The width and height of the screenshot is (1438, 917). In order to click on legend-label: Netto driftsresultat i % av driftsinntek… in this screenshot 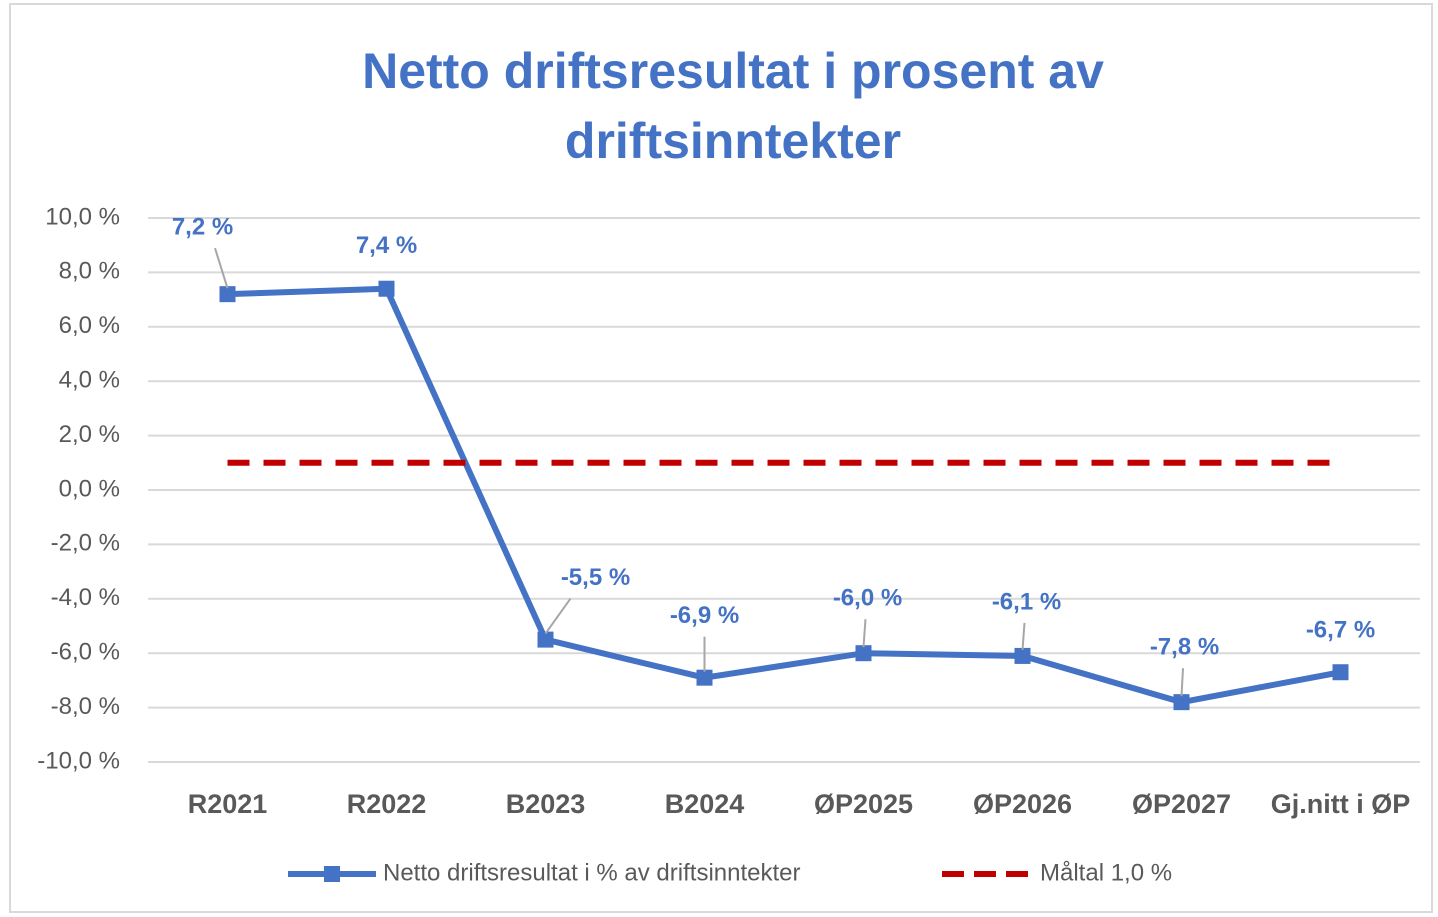, I will do `click(592, 872)`.